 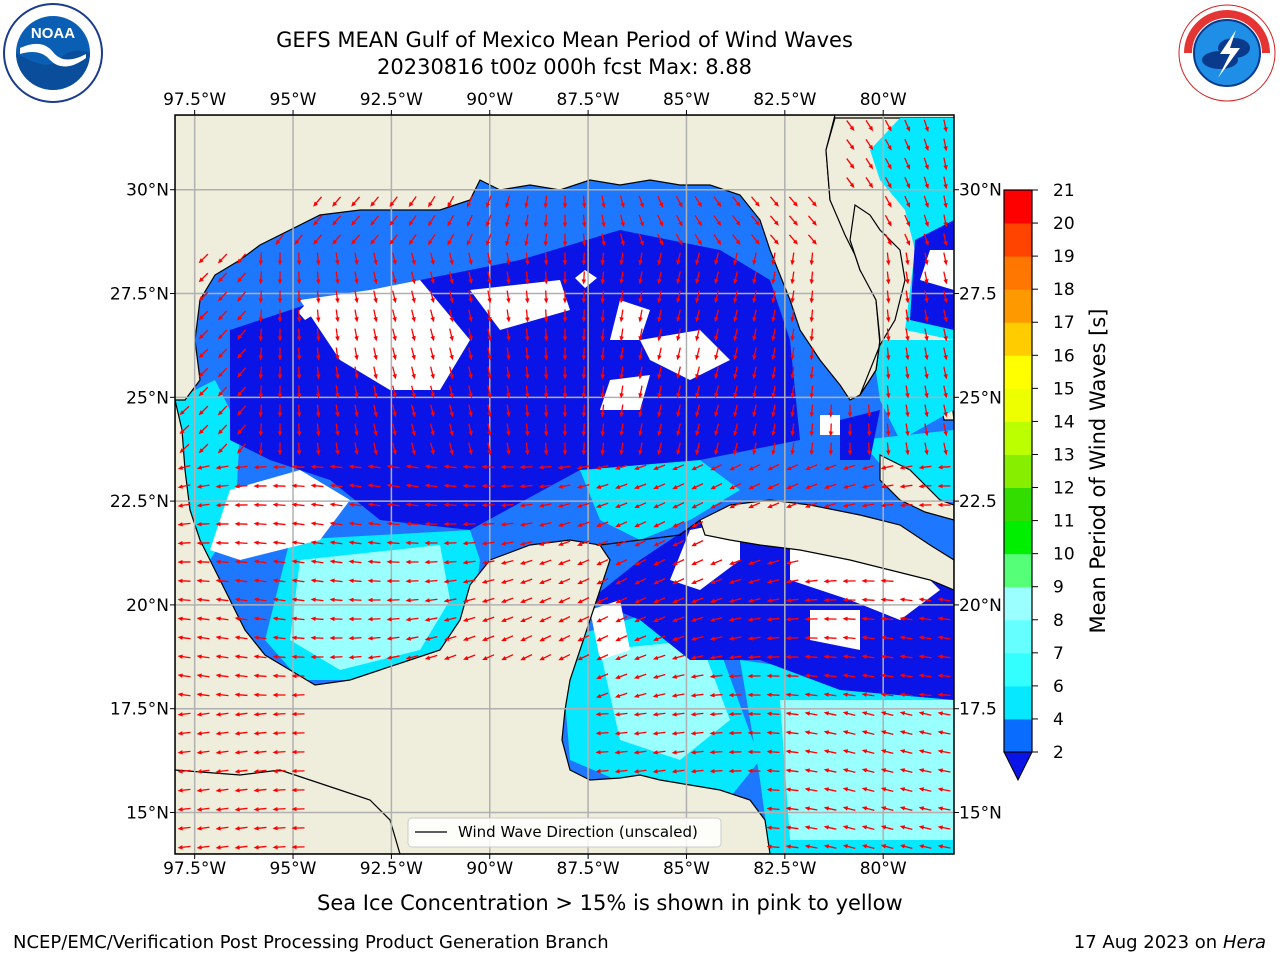 I want to click on lat-label-left: 15°N, so click(x=147, y=813).